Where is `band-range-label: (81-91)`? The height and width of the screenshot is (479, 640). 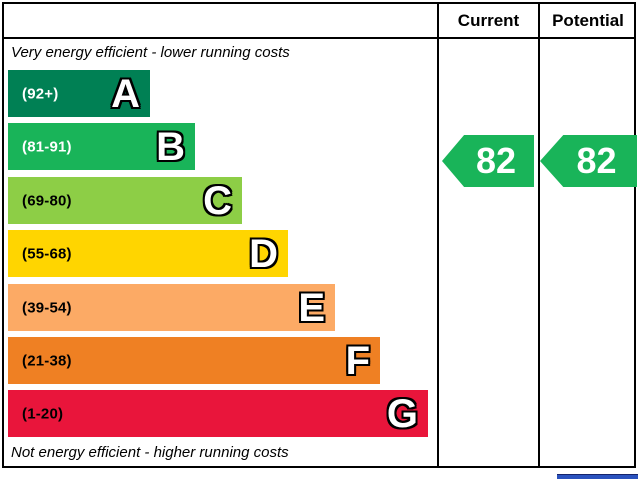
band-range-label: (81-91) is located at coordinates (47, 146).